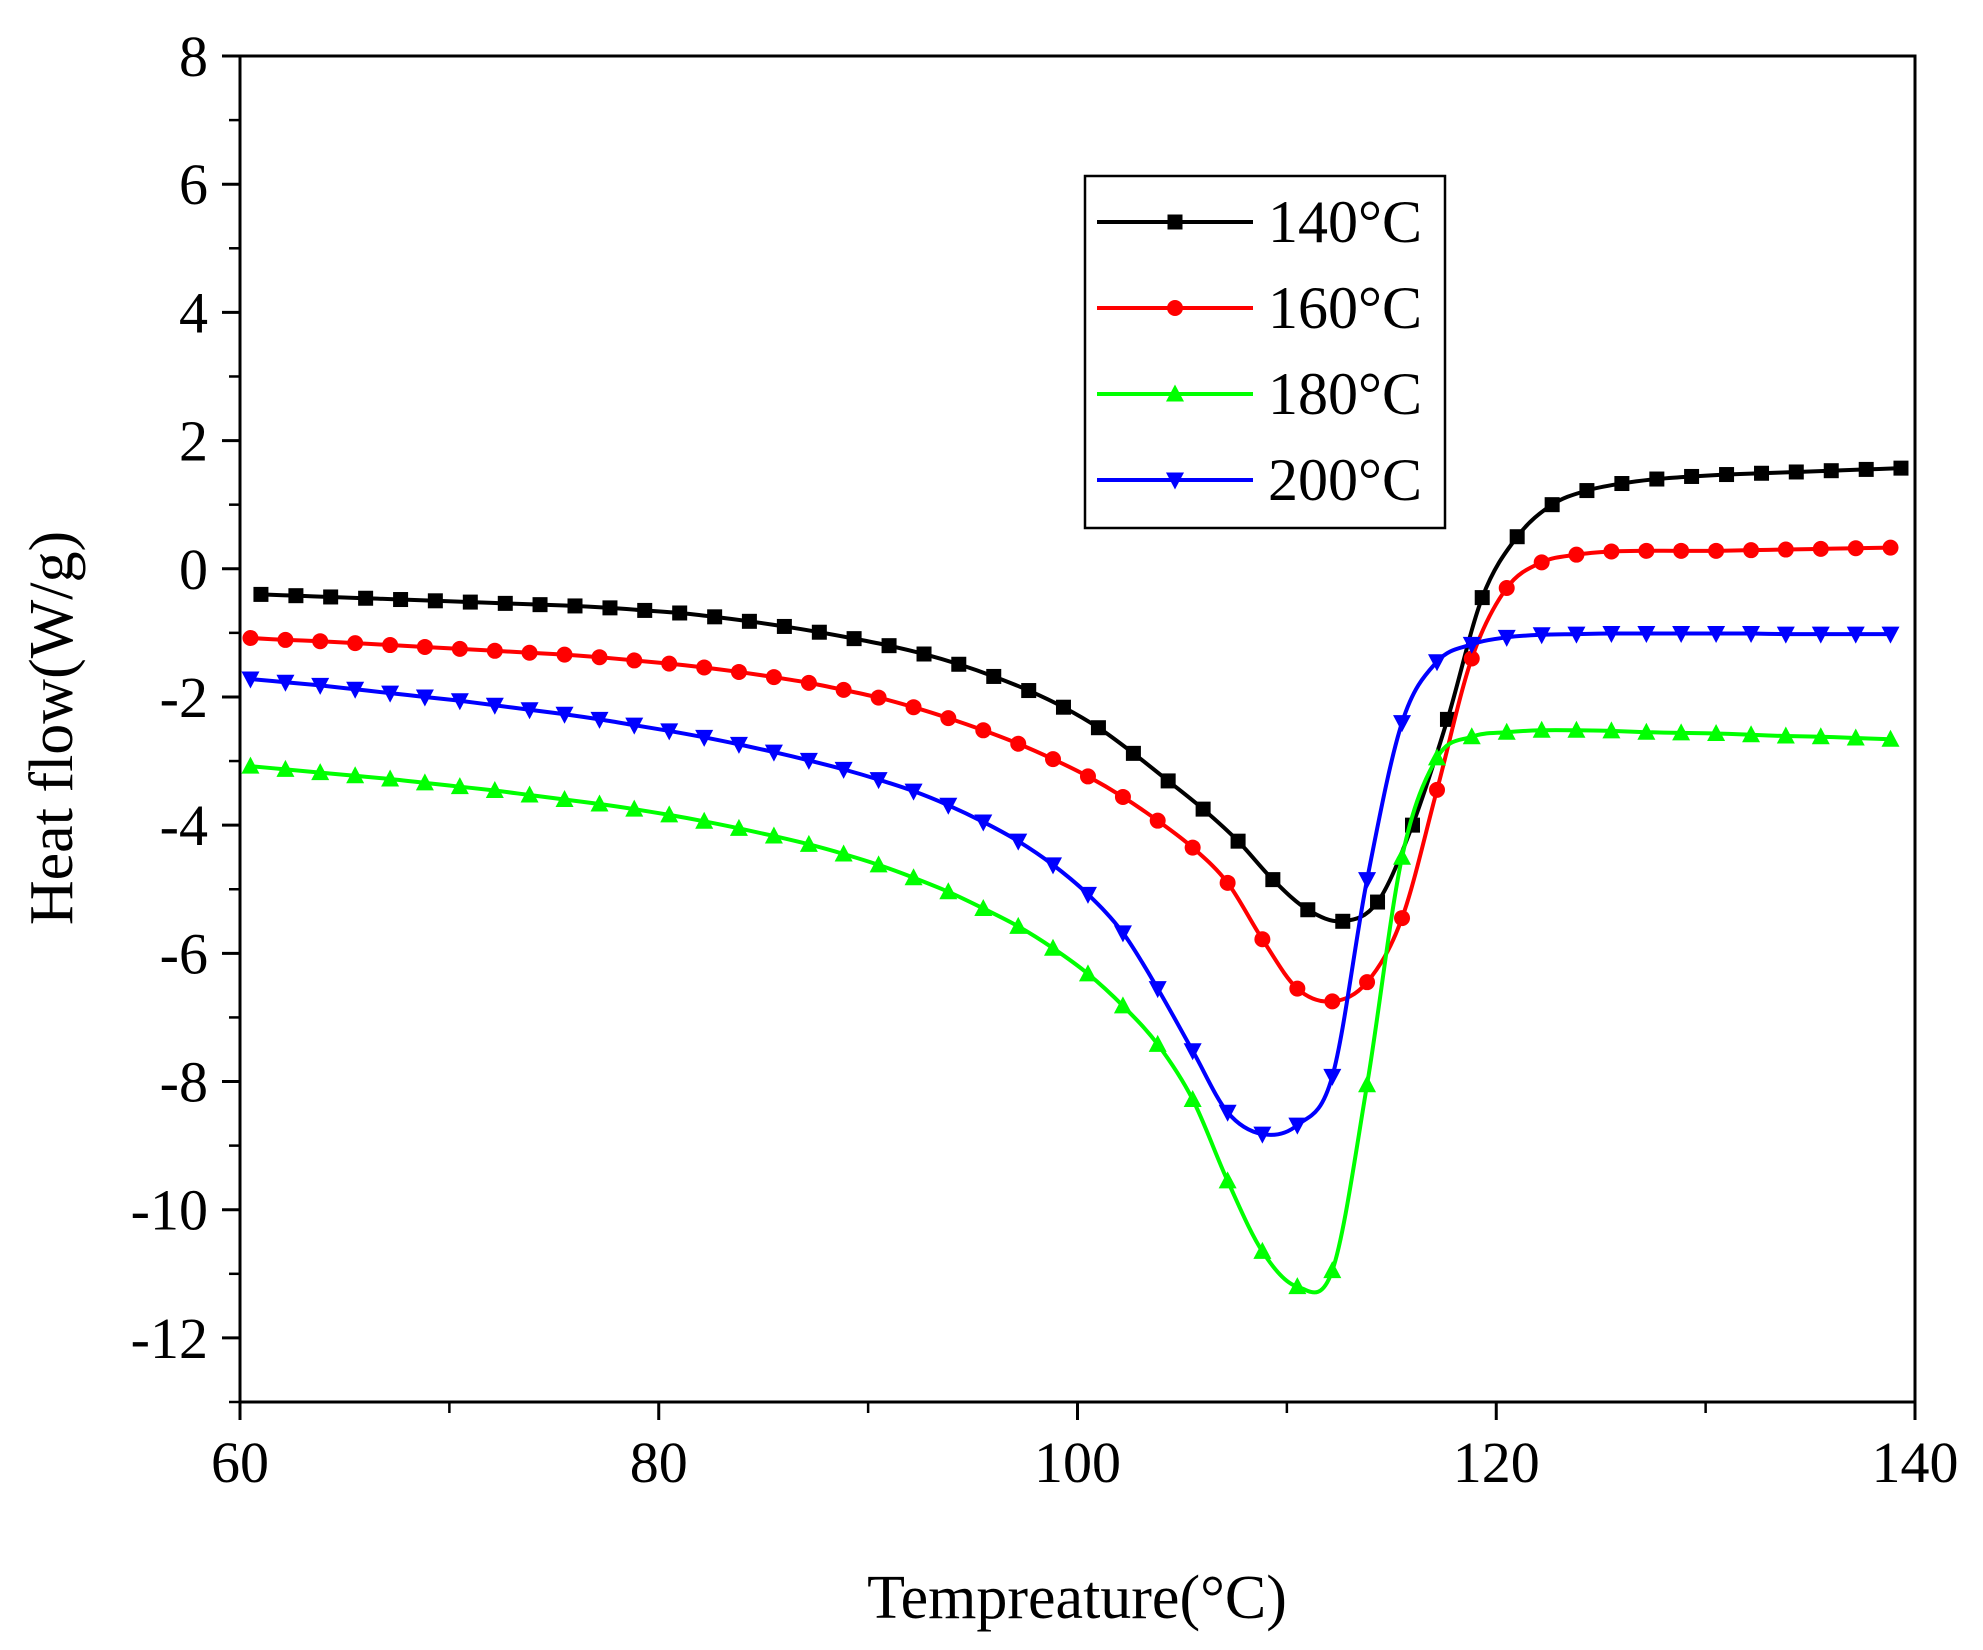 This screenshot has height=1650, width=1983. What do you see at coordinates (193, 56) in the screenshot?
I see `y-tick-label: 8` at bounding box center [193, 56].